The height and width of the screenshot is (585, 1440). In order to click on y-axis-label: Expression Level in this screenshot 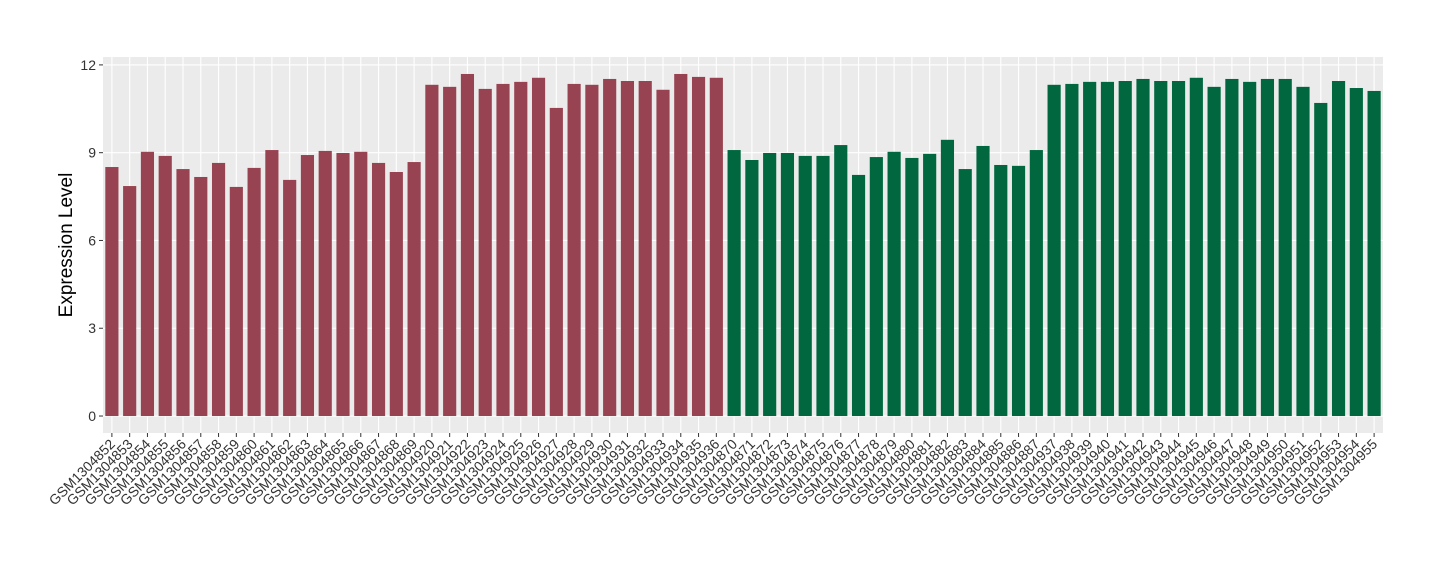, I will do `click(66, 245)`.